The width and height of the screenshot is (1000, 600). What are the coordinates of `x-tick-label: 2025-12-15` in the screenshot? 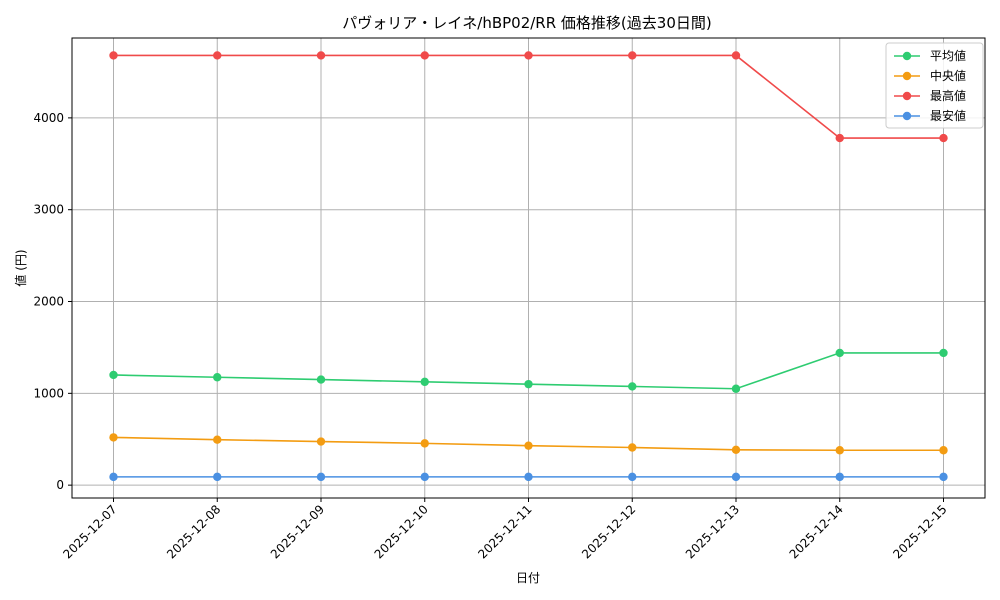 It's located at (919, 531).